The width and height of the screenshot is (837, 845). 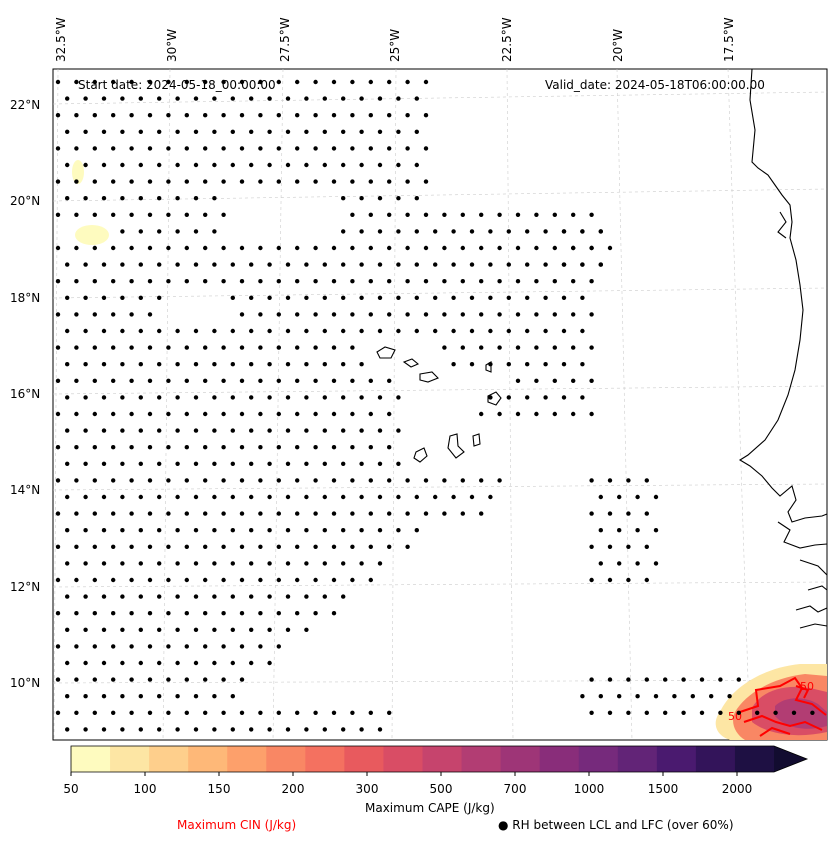 I want to click on islands, so click(x=439, y=404).